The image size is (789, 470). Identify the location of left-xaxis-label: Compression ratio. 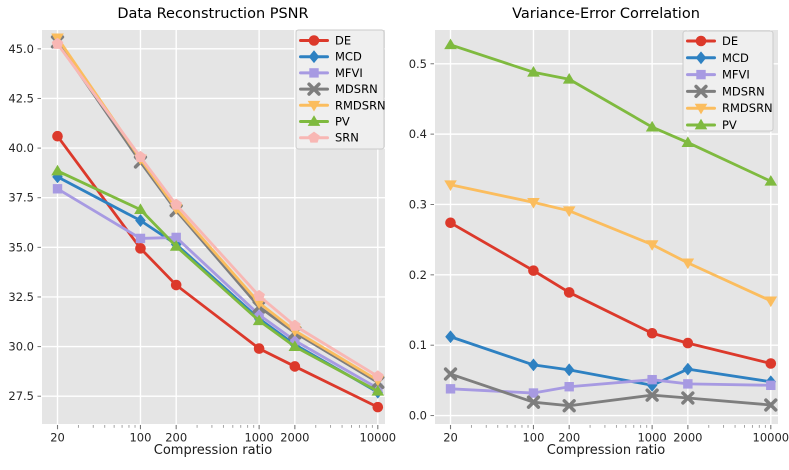
(213, 450).